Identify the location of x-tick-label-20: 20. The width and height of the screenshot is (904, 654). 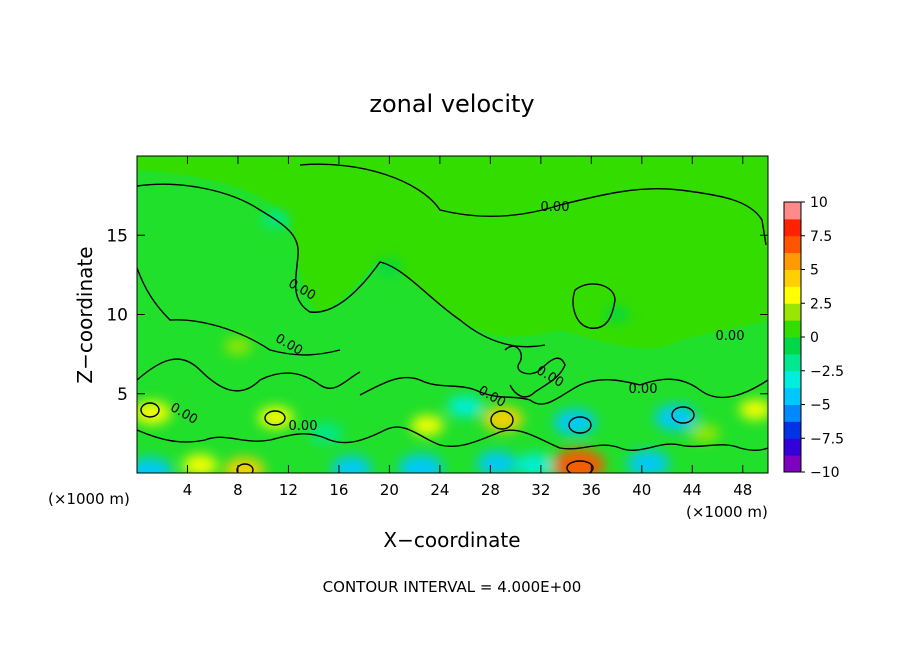
(389, 490).